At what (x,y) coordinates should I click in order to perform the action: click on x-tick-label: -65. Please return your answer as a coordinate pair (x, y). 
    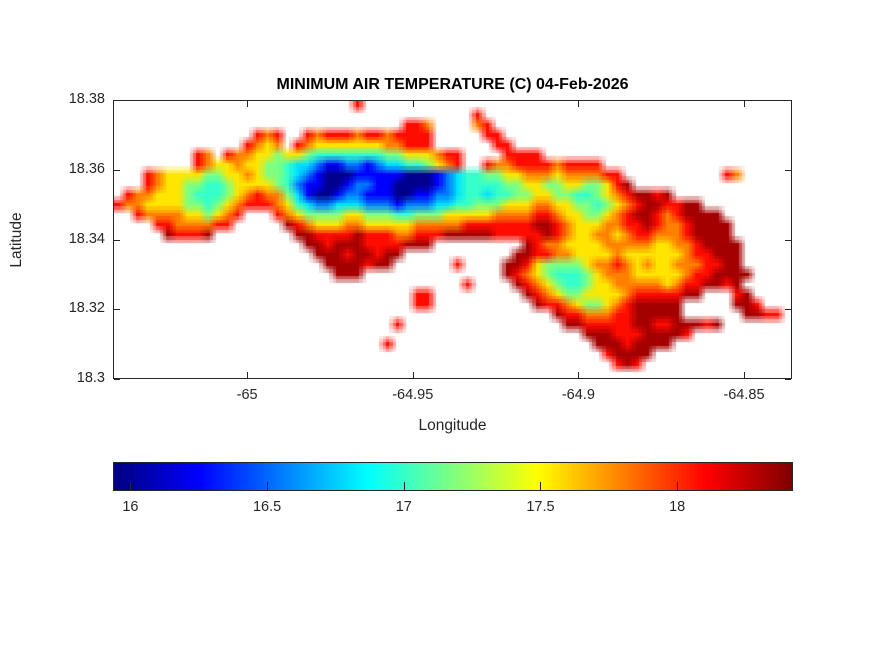
    Looking at the image, I should click on (247, 395).